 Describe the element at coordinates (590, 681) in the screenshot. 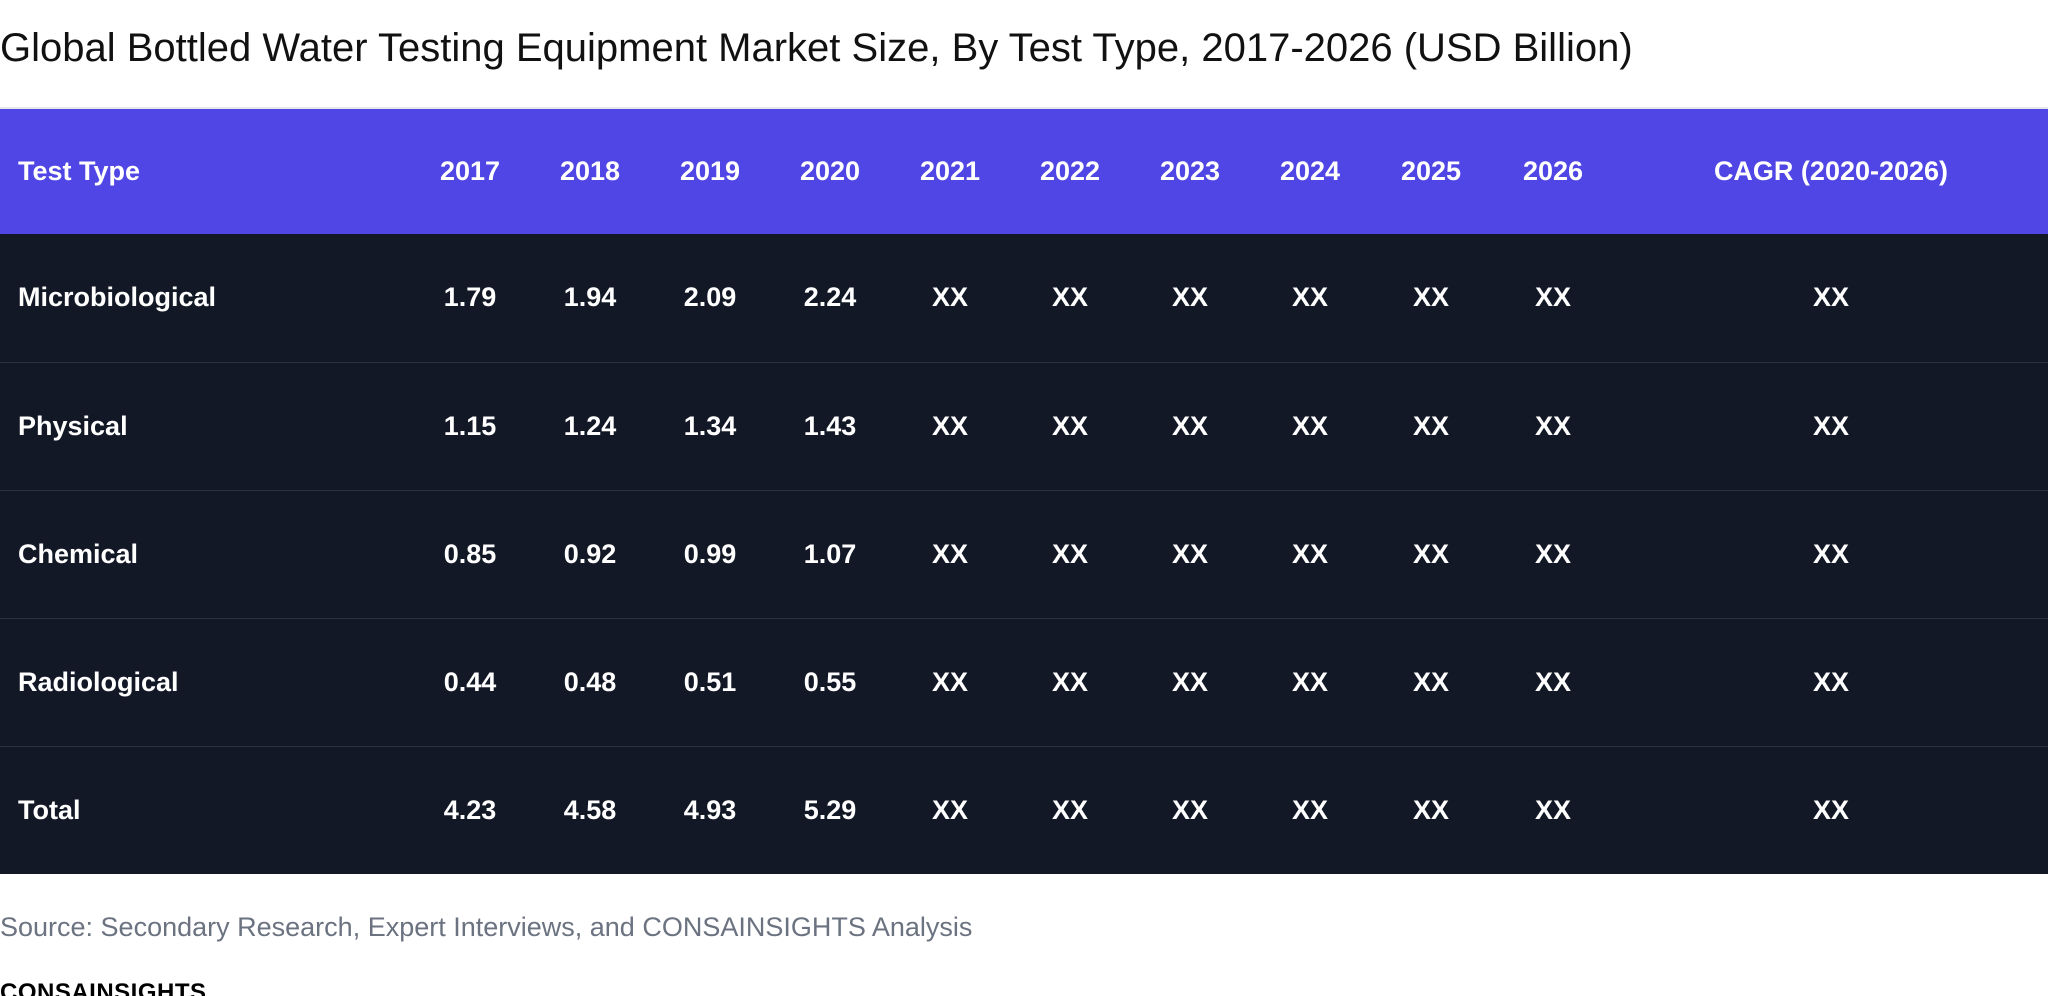

I see `table-cell: 0.48` at that location.